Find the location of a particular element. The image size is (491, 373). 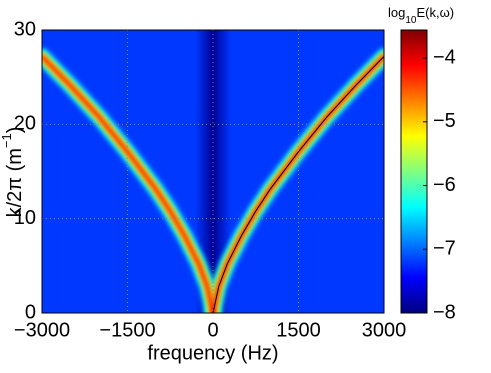

x-tick-label: 1500 is located at coordinates (298, 330).